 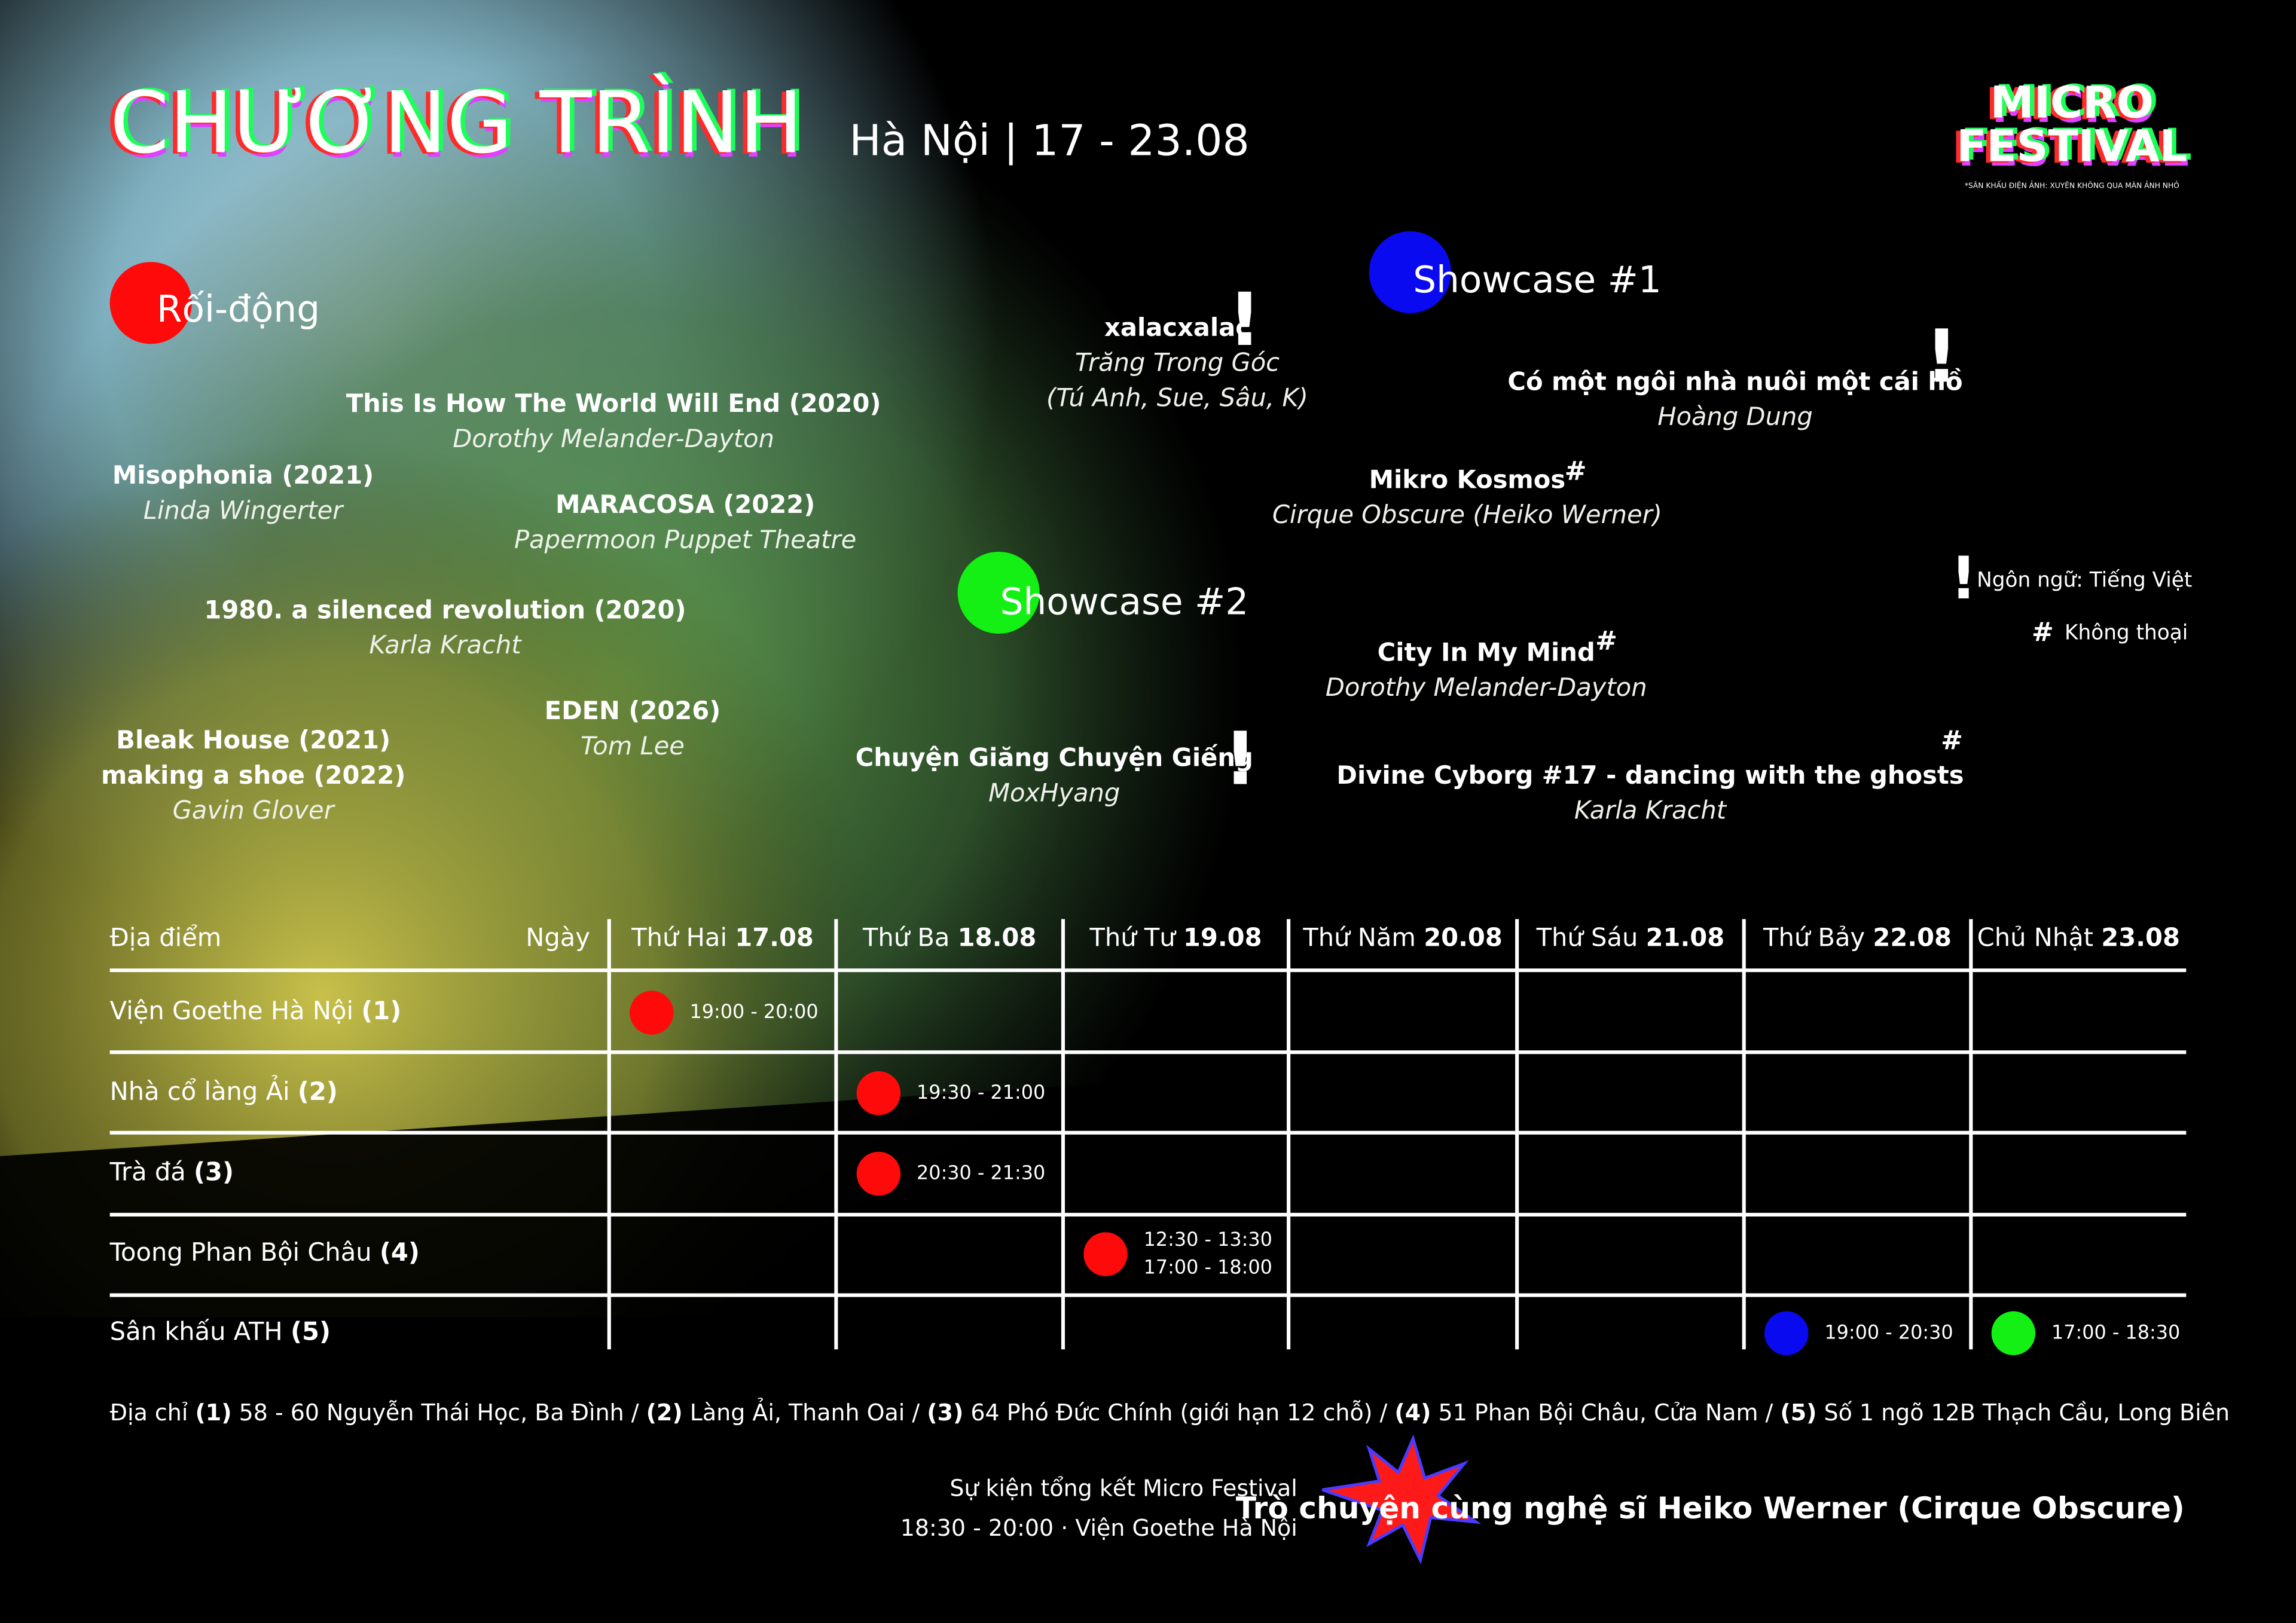 What do you see at coordinates (1124, 602) in the screenshot?
I see `program-label: Showcase #2` at bounding box center [1124, 602].